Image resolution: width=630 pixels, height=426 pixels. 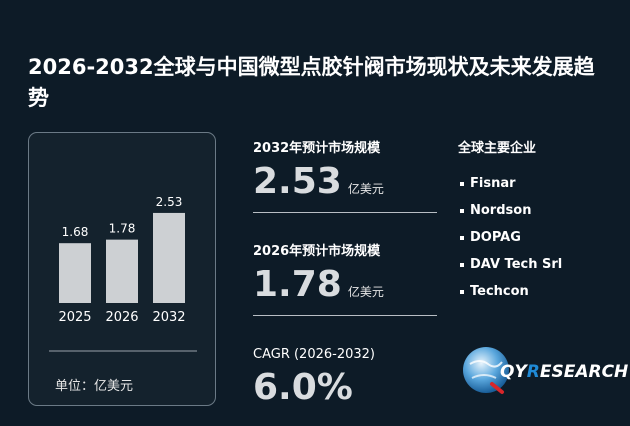 I want to click on companies-title: 全球主要企业, so click(x=497, y=148).